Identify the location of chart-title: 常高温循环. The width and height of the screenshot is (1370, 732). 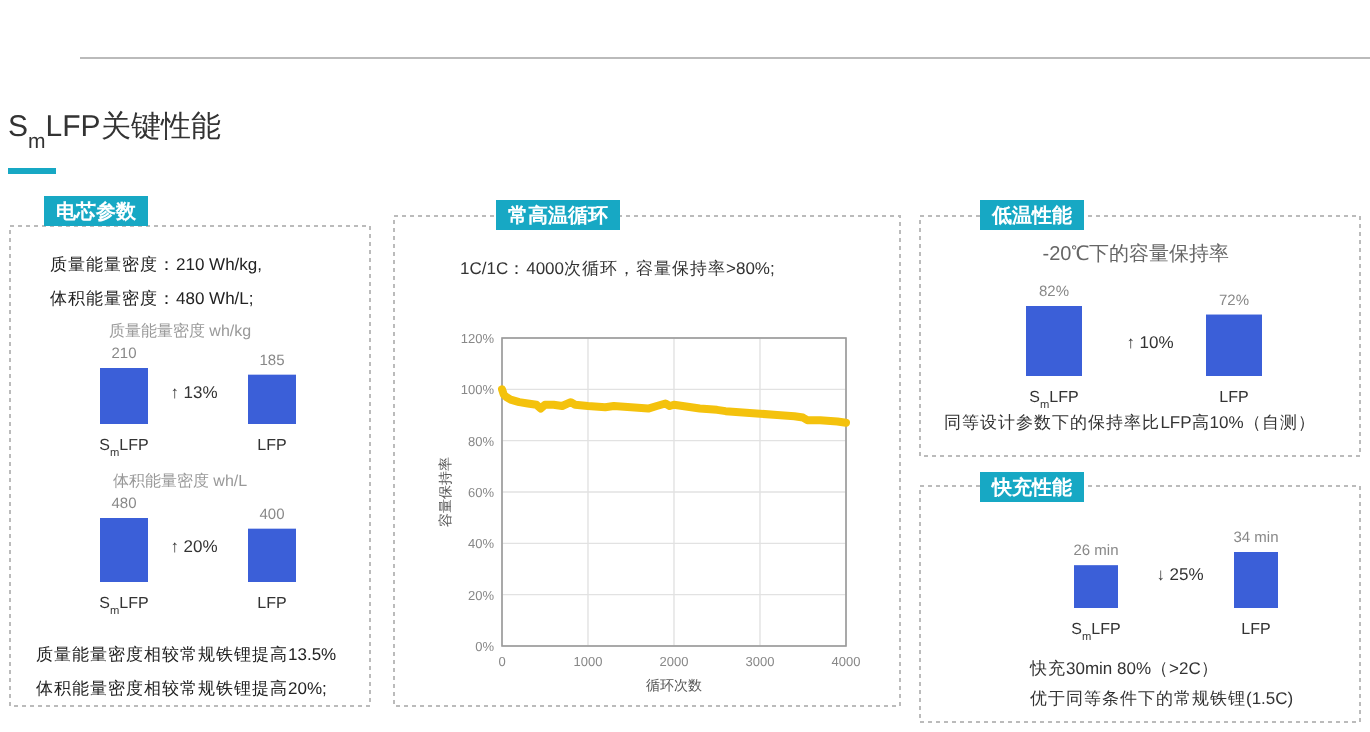
(558, 216).